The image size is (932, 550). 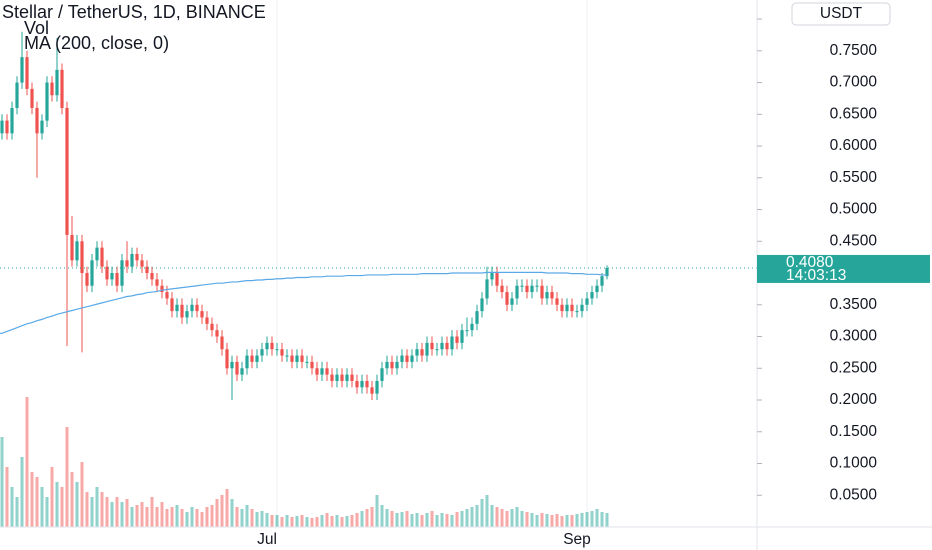 I want to click on ma-label: MA (200, close, 0), so click(x=96, y=43).